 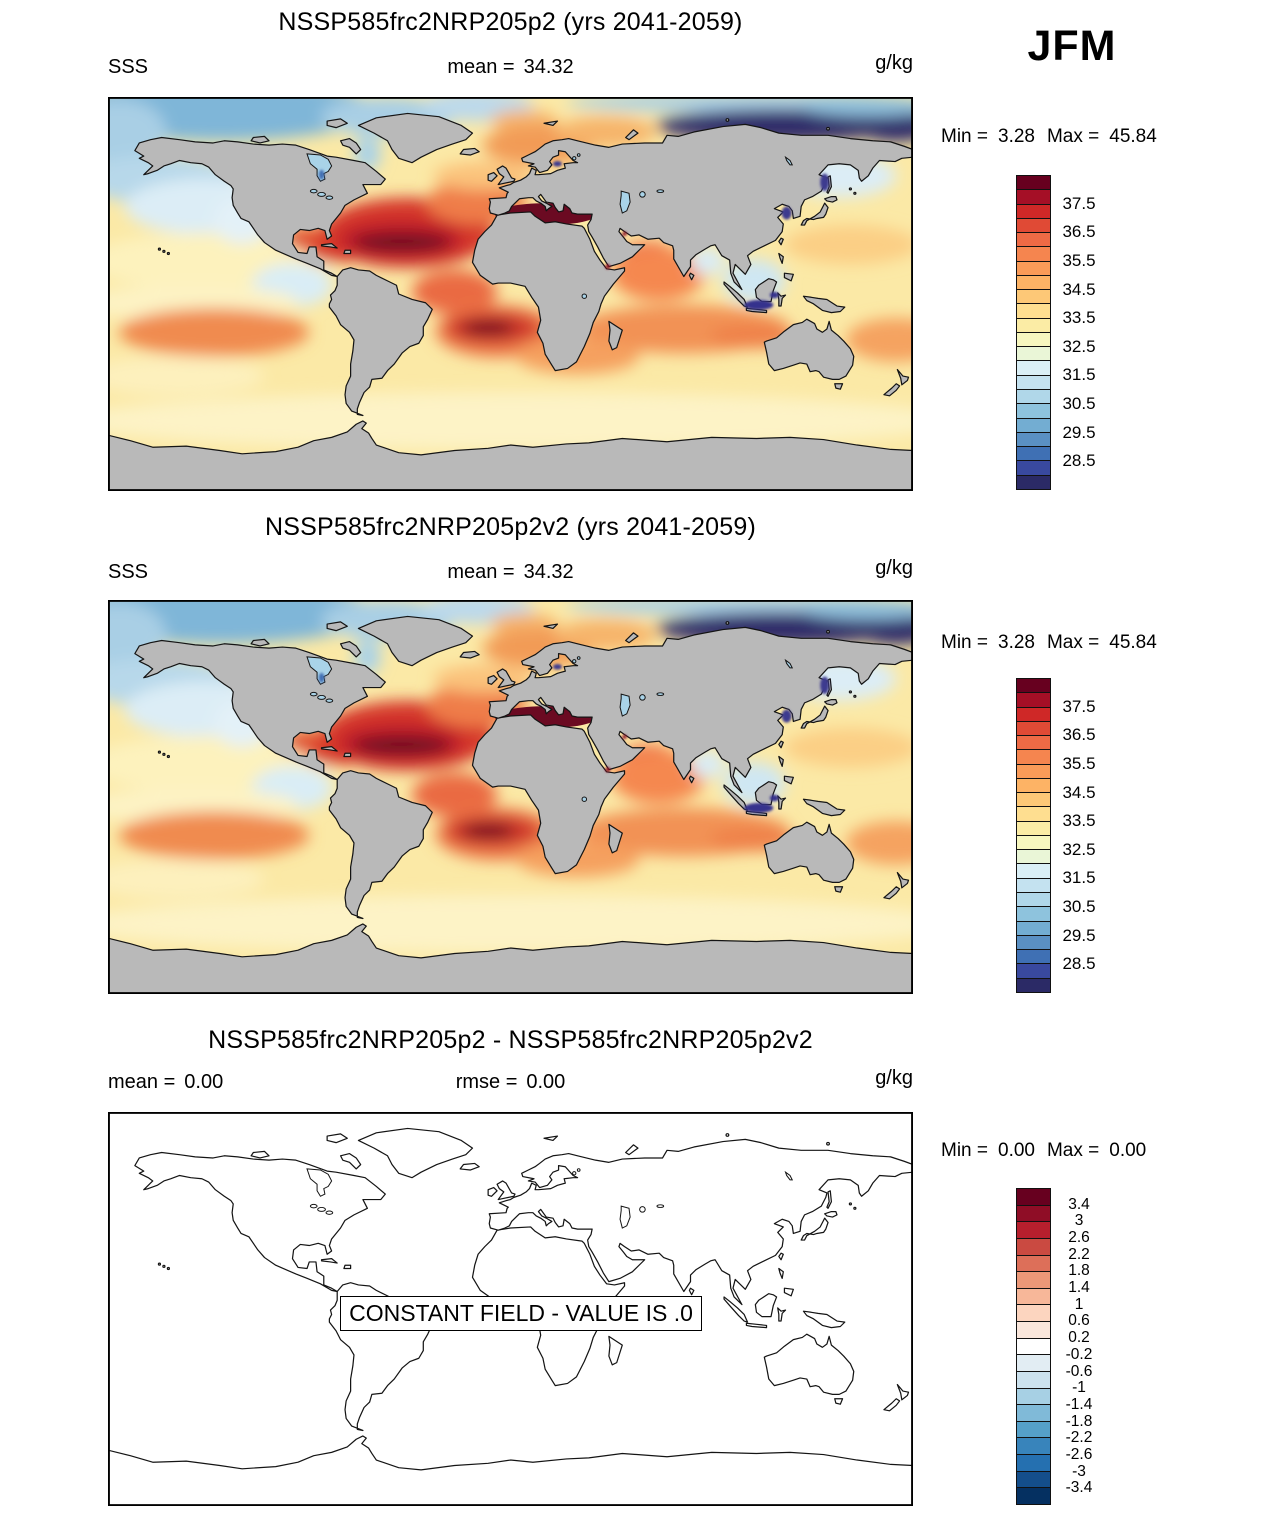 What do you see at coordinates (1079, 1488) in the screenshot?
I see `colorbar-tick-label: -3.4` at bounding box center [1079, 1488].